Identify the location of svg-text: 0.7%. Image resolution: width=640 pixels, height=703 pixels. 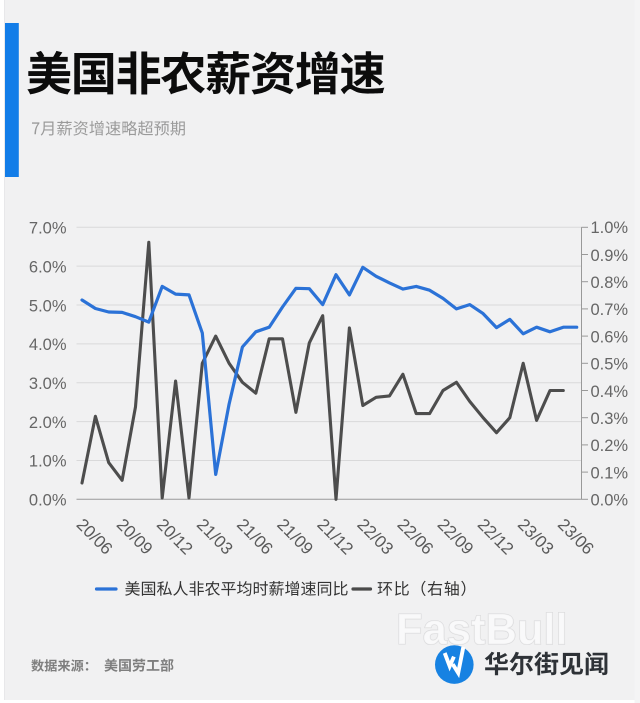
(610, 310).